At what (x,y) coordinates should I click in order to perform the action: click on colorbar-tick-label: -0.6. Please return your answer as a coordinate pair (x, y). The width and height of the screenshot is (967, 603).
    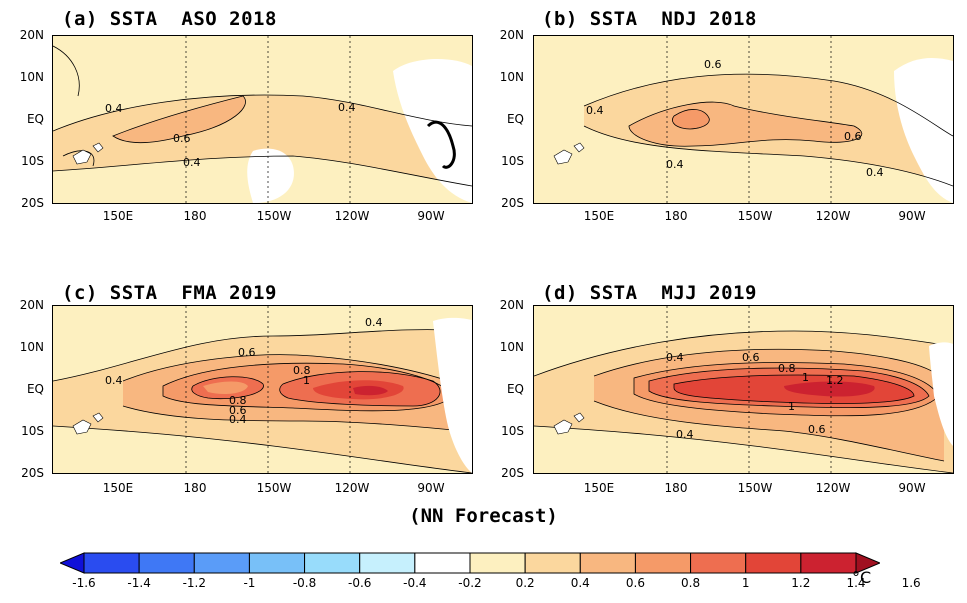
    Looking at the image, I should click on (359, 583).